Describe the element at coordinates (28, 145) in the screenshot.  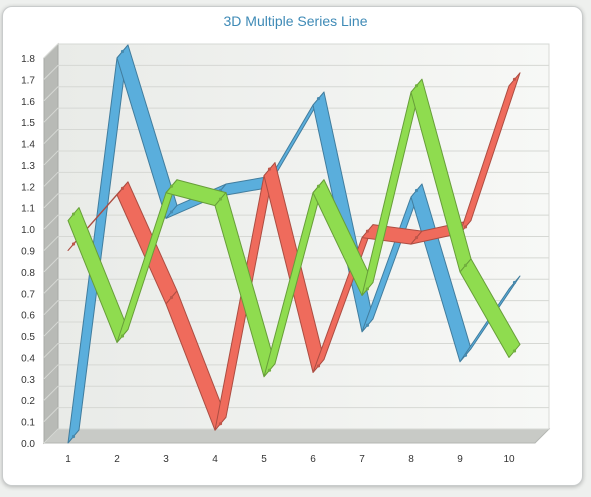
I see `y-tick-label: 1.4` at that location.